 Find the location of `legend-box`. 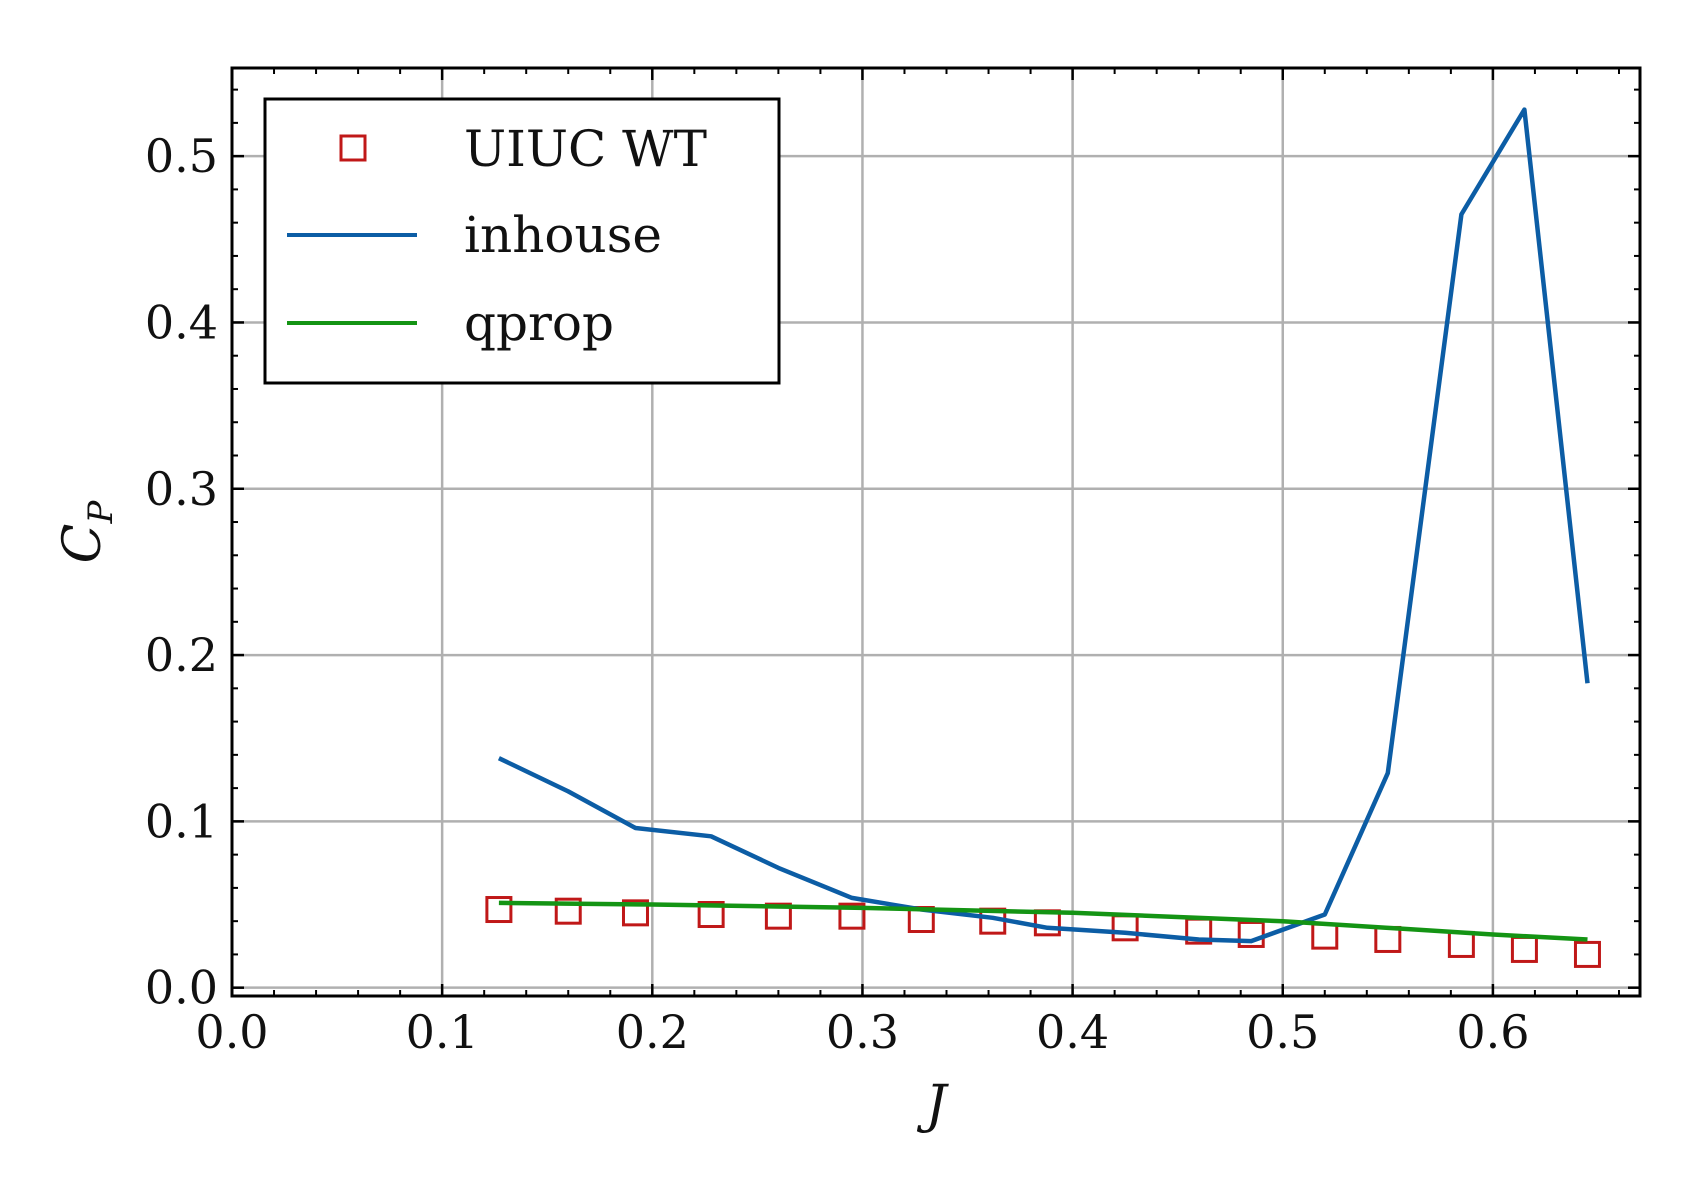

legend-box is located at coordinates (522, 241).